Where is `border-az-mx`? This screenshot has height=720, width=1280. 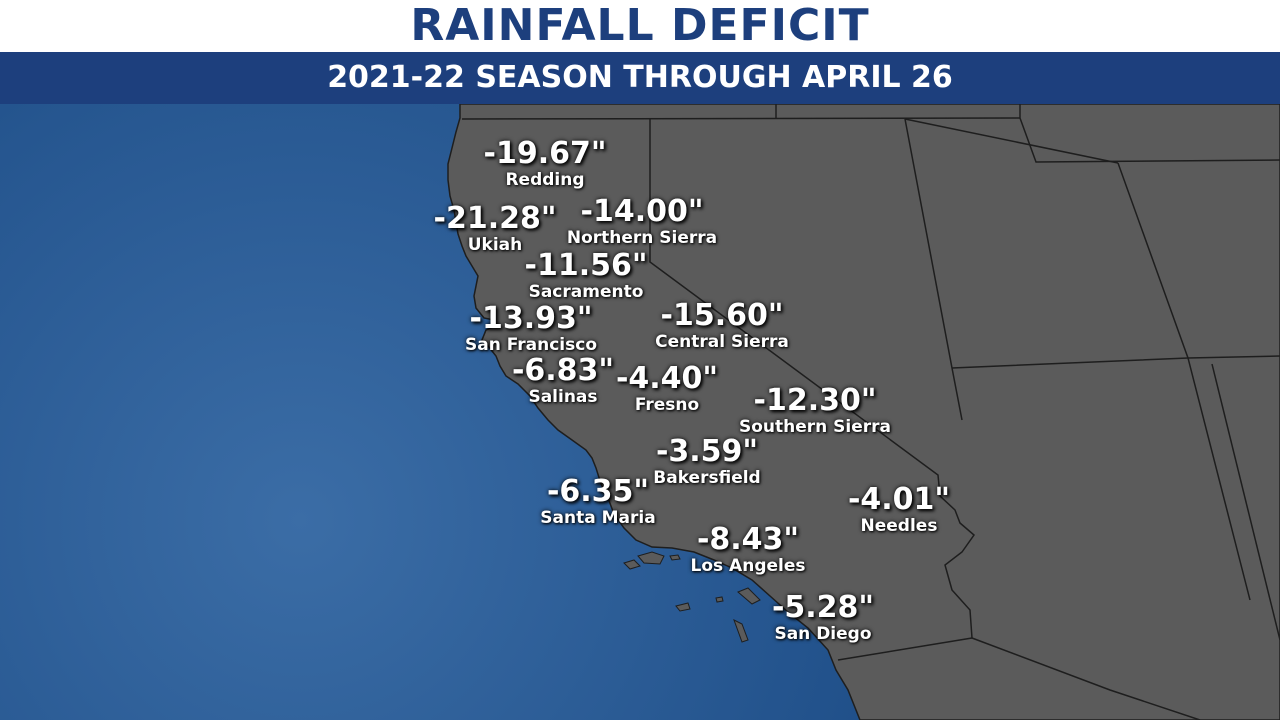 border-az-mx is located at coordinates (1086, 678).